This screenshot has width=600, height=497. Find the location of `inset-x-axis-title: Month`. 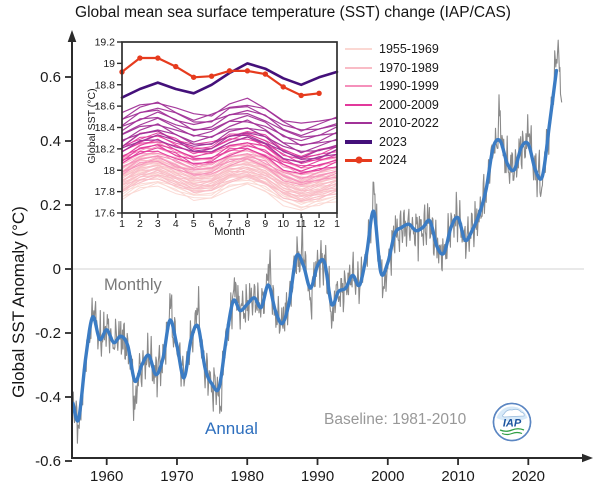

inset-x-axis-title: Month is located at coordinates (229, 232).